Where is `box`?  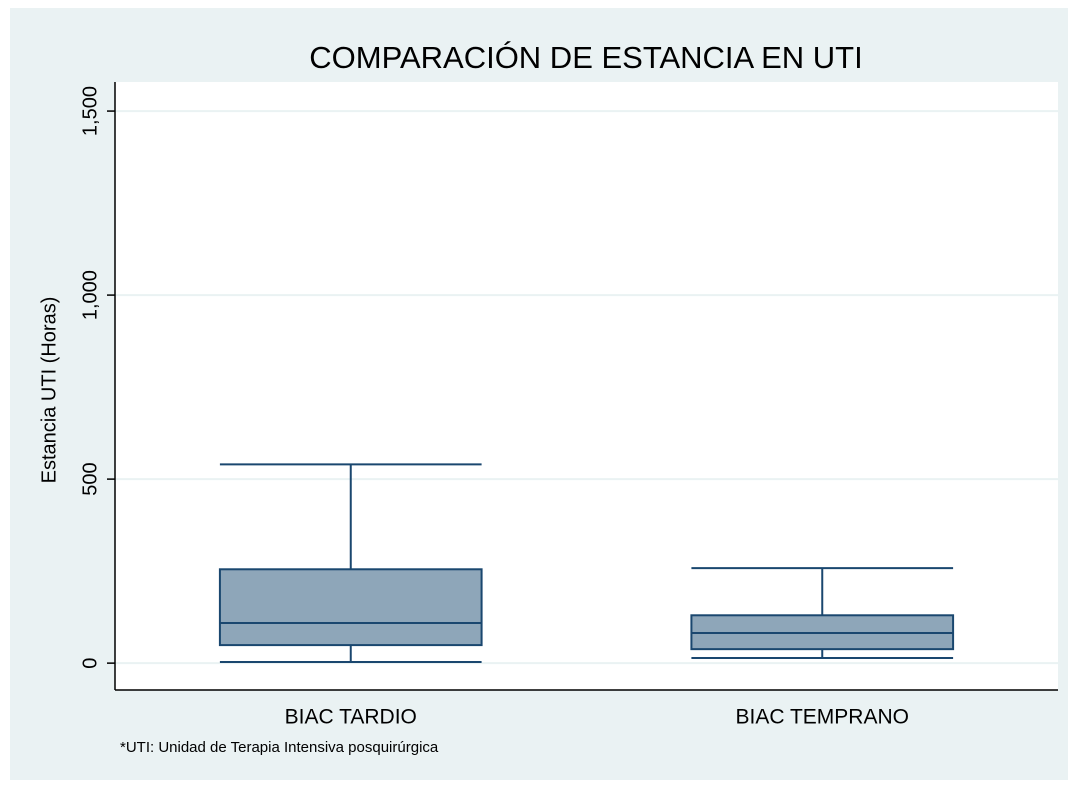 box is located at coordinates (350, 607).